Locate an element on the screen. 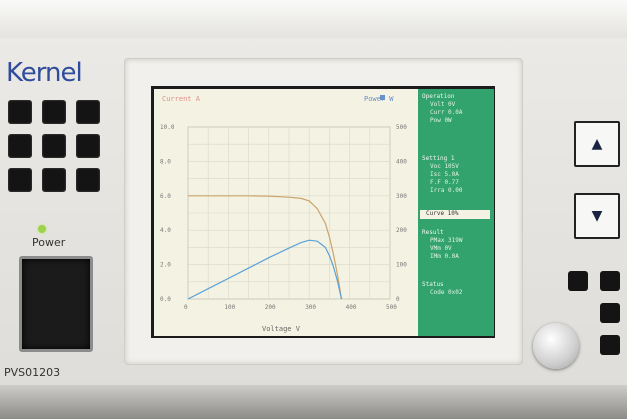 The width and height of the screenshot is (627, 419). operation-block: Operation Volt 0V Curr 0.0A Pow 0W is located at coordinates (442, 109).